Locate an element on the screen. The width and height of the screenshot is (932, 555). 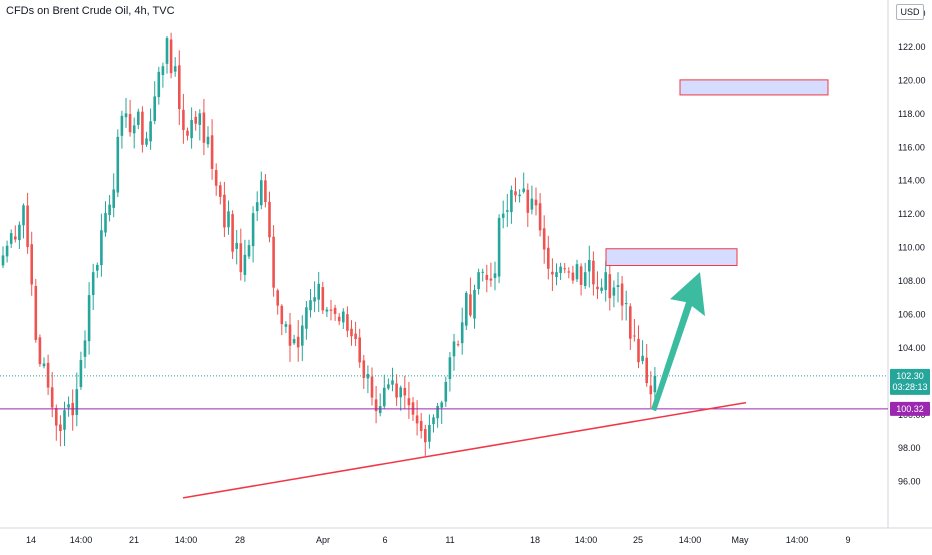
support-price-badge: 100.32 is located at coordinates (910, 408).